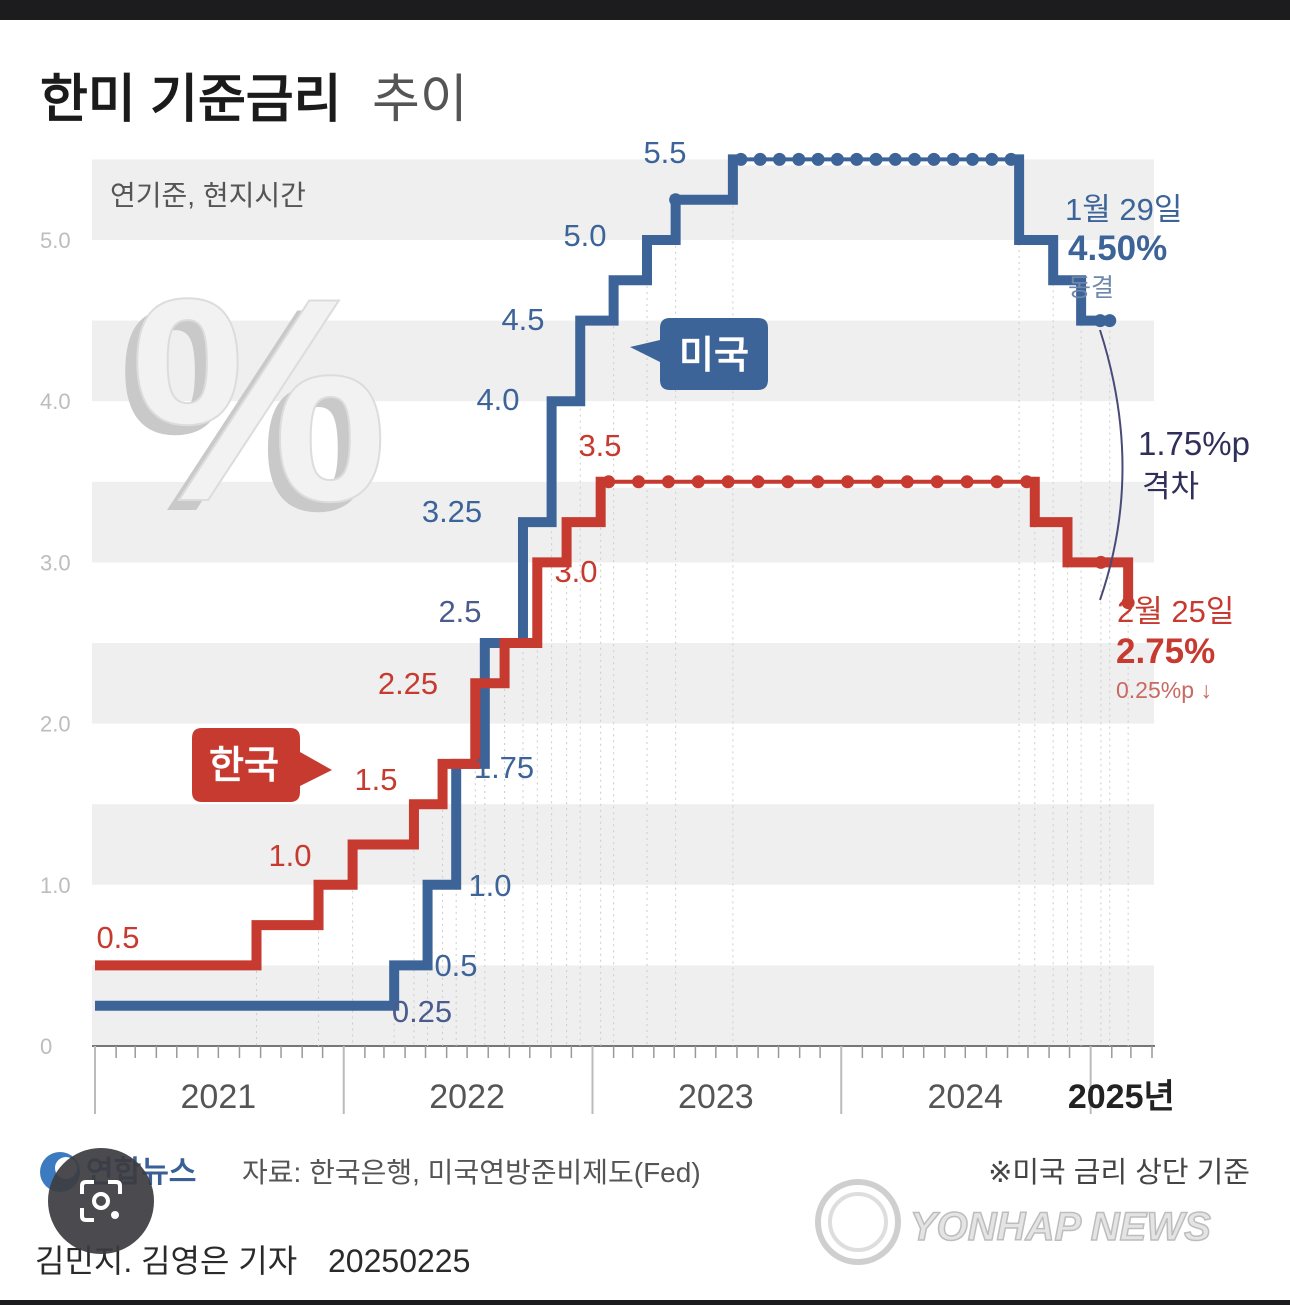 Image resolution: width=1290 pixels, height=1305 pixels. I want to click on chart-title-suffix: 추이, so click(420, 100).